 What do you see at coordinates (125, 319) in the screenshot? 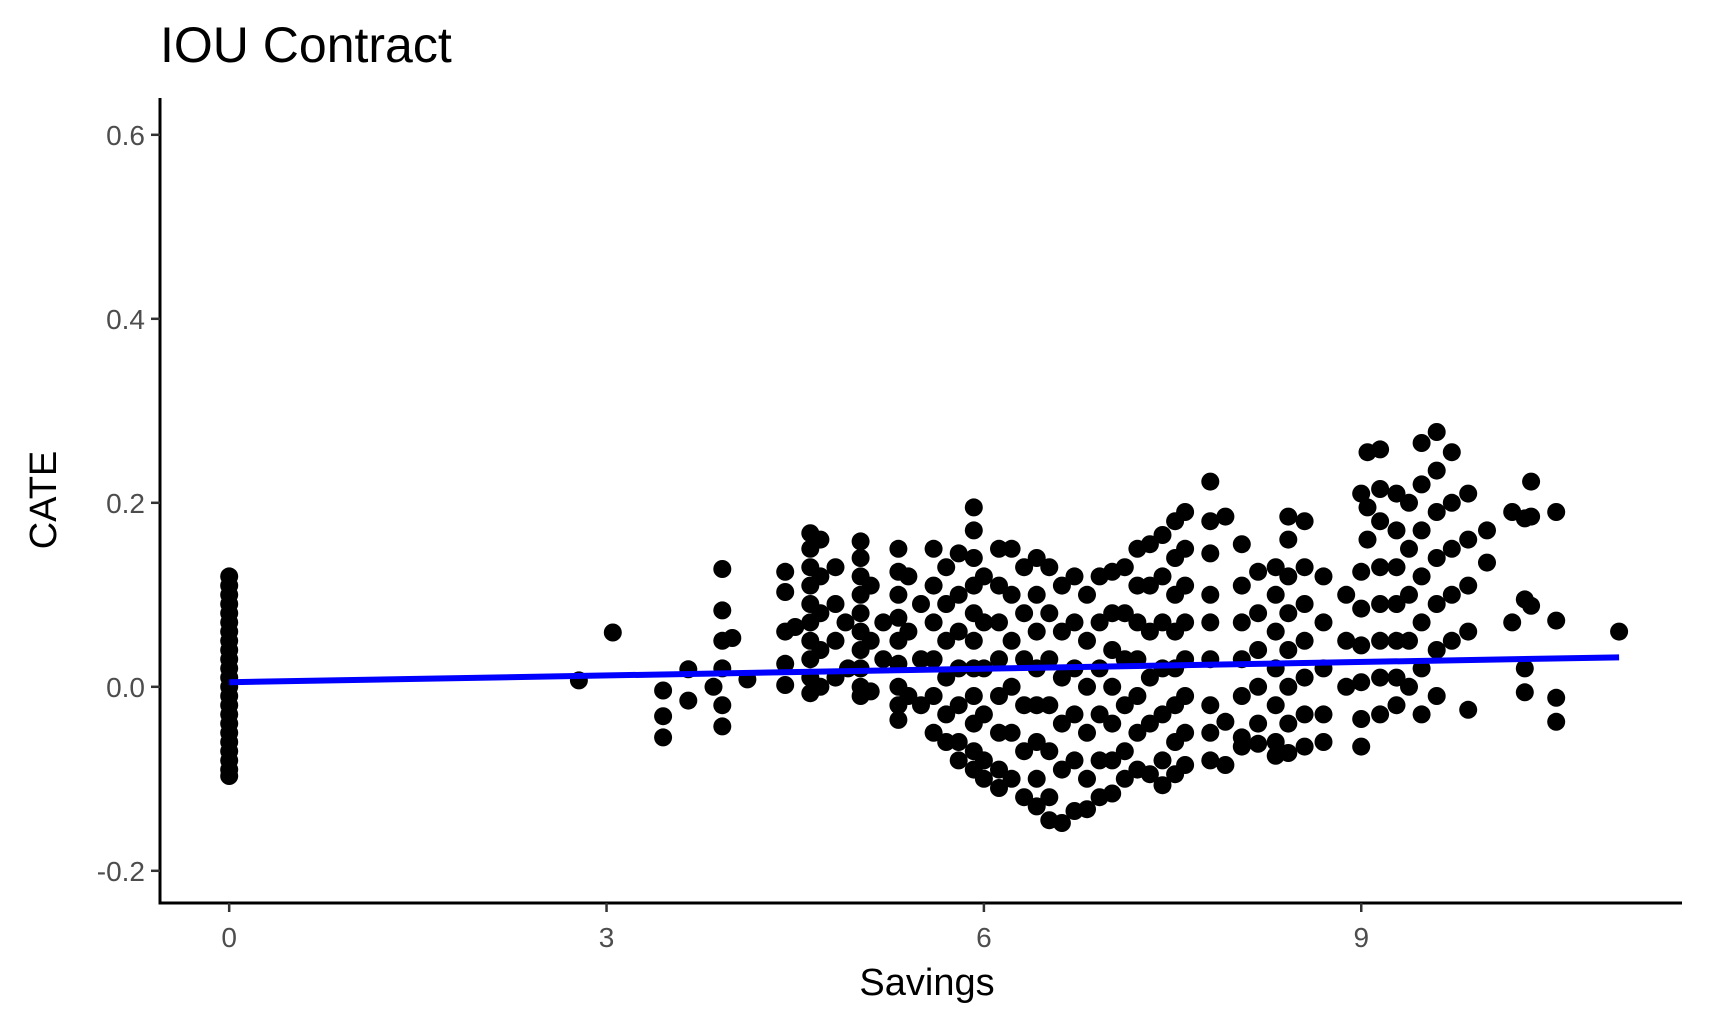
I see `y-tick-label: 0.4` at bounding box center [125, 319].